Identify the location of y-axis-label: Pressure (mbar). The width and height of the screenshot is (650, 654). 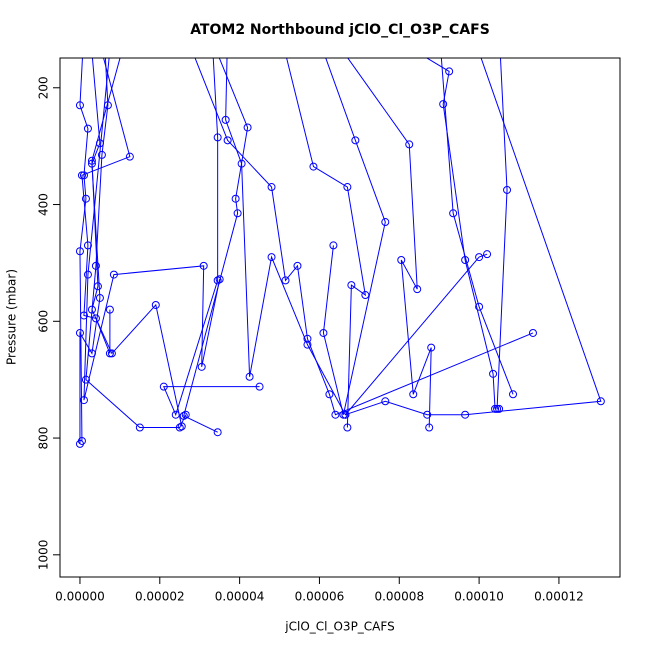
(12, 317).